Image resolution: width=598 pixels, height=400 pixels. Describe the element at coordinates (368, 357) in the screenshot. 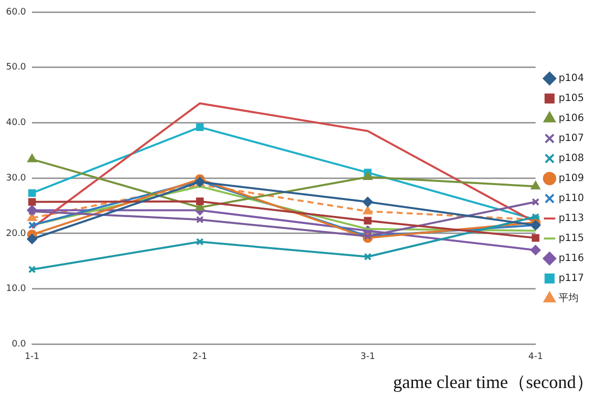

I see `x-tick-label: 3-1` at that location.